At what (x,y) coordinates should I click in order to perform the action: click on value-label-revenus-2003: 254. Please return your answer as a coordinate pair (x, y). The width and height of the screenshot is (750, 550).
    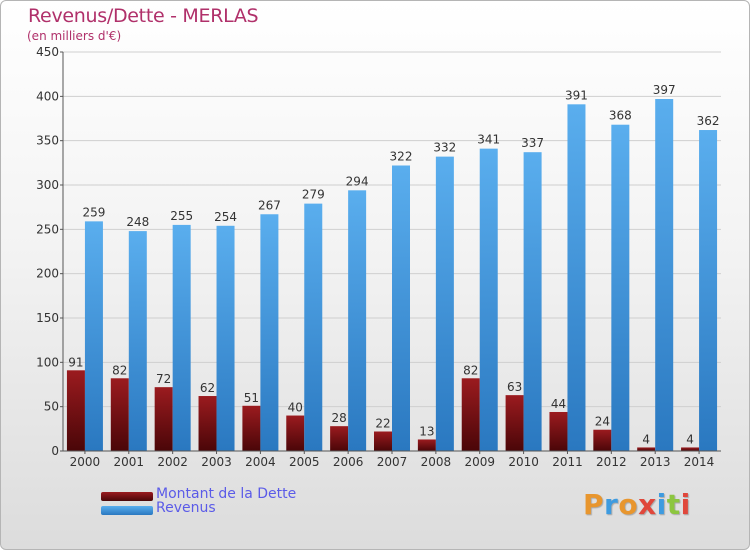
    Looking at the image, I should click on (225, 217).